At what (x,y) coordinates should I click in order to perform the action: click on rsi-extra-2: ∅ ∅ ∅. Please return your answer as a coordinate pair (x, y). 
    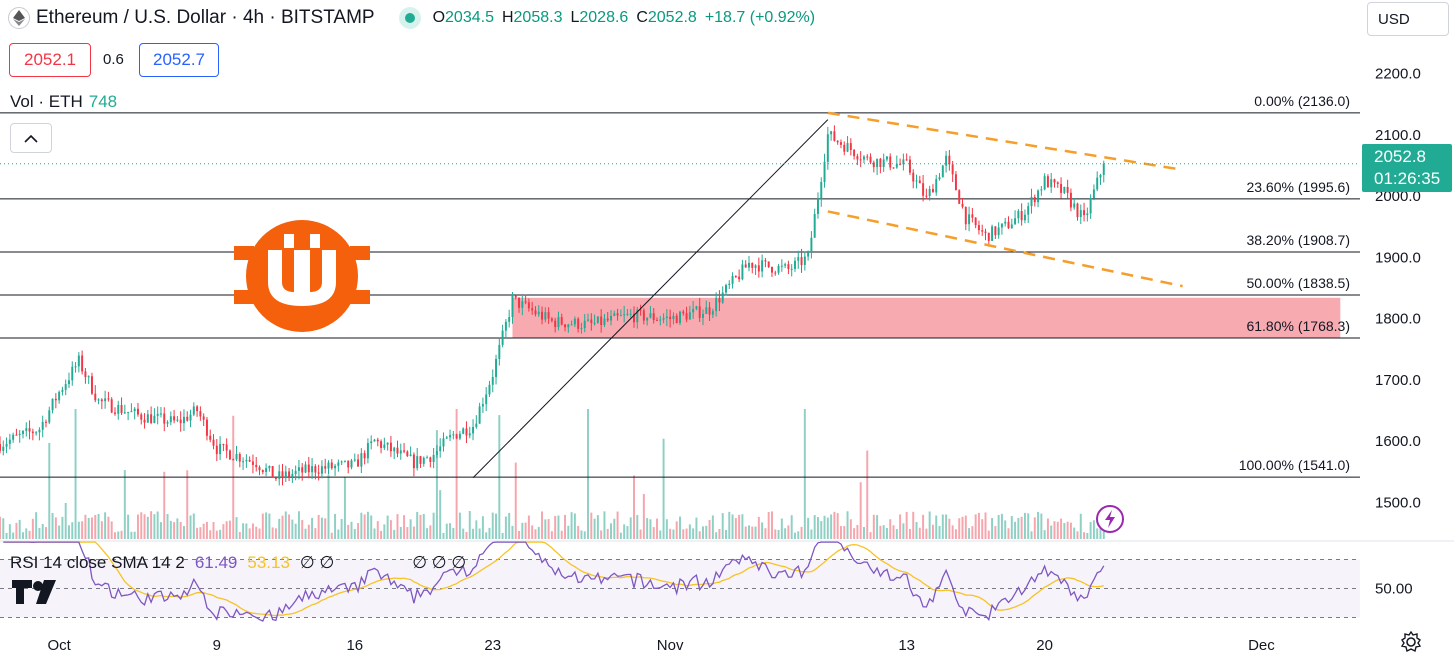
    Looking at the image, I should click on (439, 562).